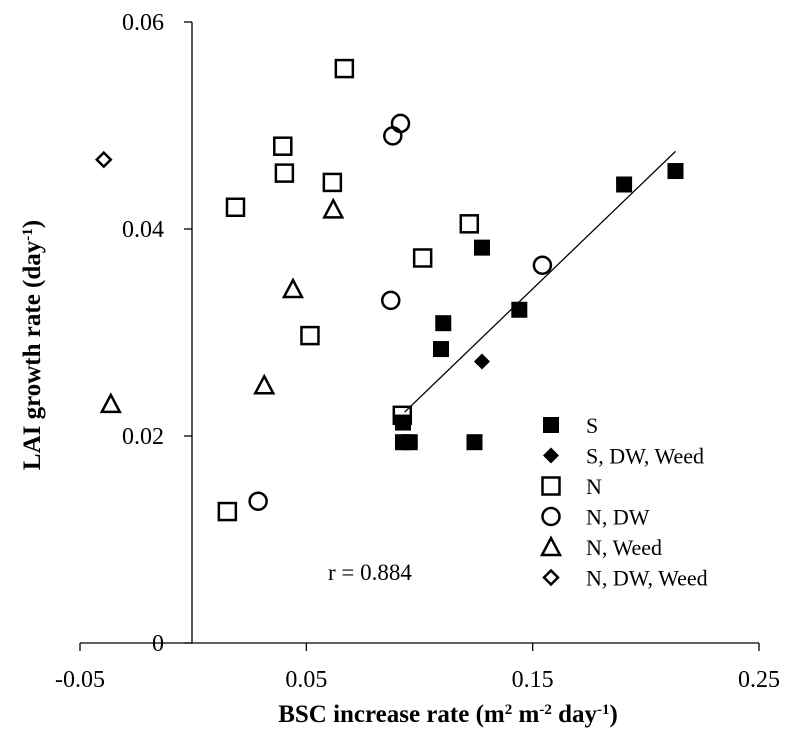  Describe the element at coordinates (645, 456) in the screenshot. I see `legend-label: S, DW, Weed` at that location.